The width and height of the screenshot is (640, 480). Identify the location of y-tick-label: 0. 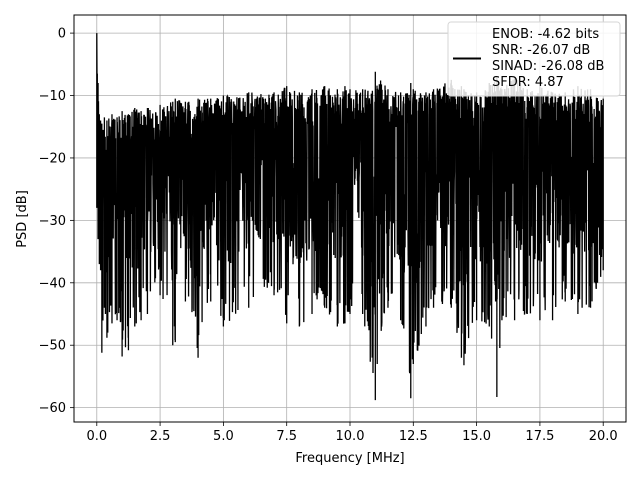
(62, 34).